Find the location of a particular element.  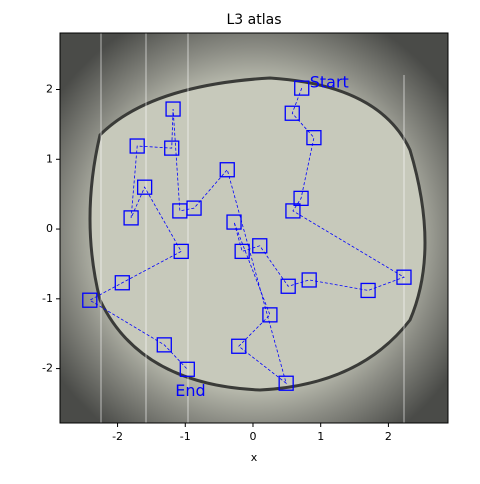

x-tick-label: -2 is located at coordinates (117, 436).